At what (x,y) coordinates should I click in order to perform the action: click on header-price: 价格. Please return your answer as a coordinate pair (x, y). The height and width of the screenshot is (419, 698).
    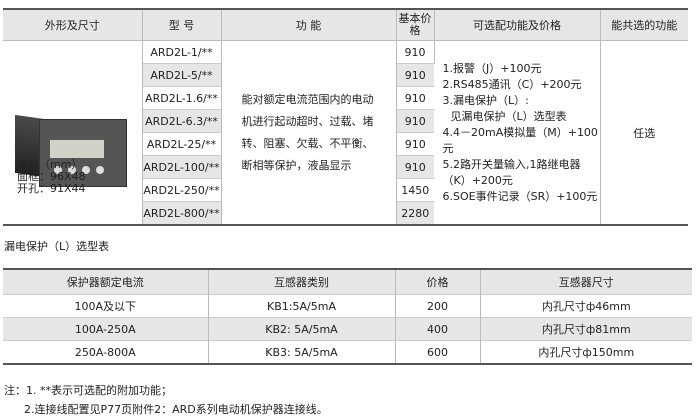
    Looking at the image, I should click on (438, 282).